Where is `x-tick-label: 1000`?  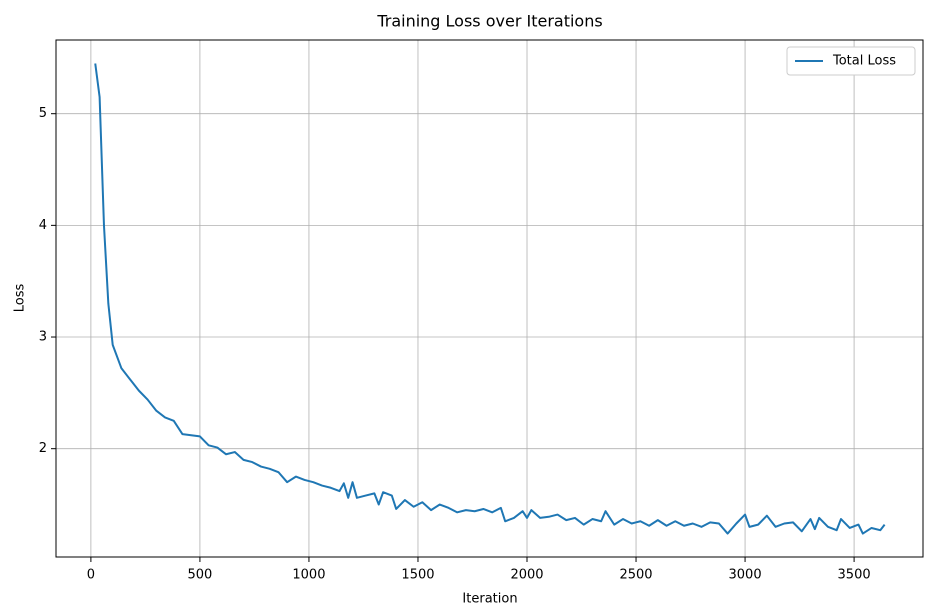 x-tick-label: 1000 is located at coordinates (308, 575).